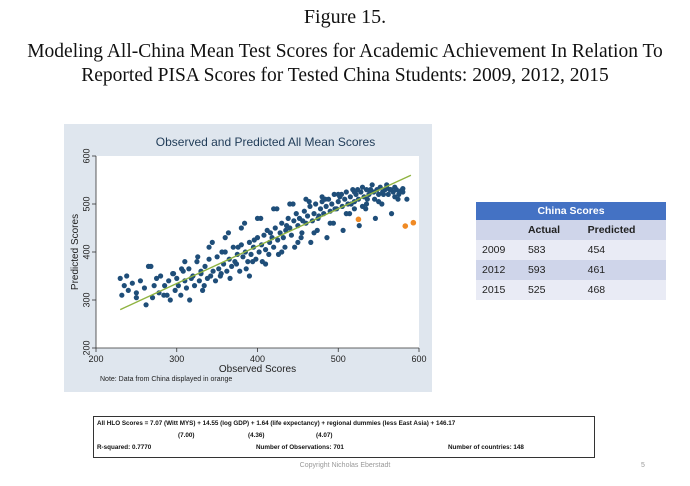 The image size is (690, 486). Describe the element at coordinates (124, 447) in the screenshot. I see `regression-rsq: R-squared: 0.7770` at that location.